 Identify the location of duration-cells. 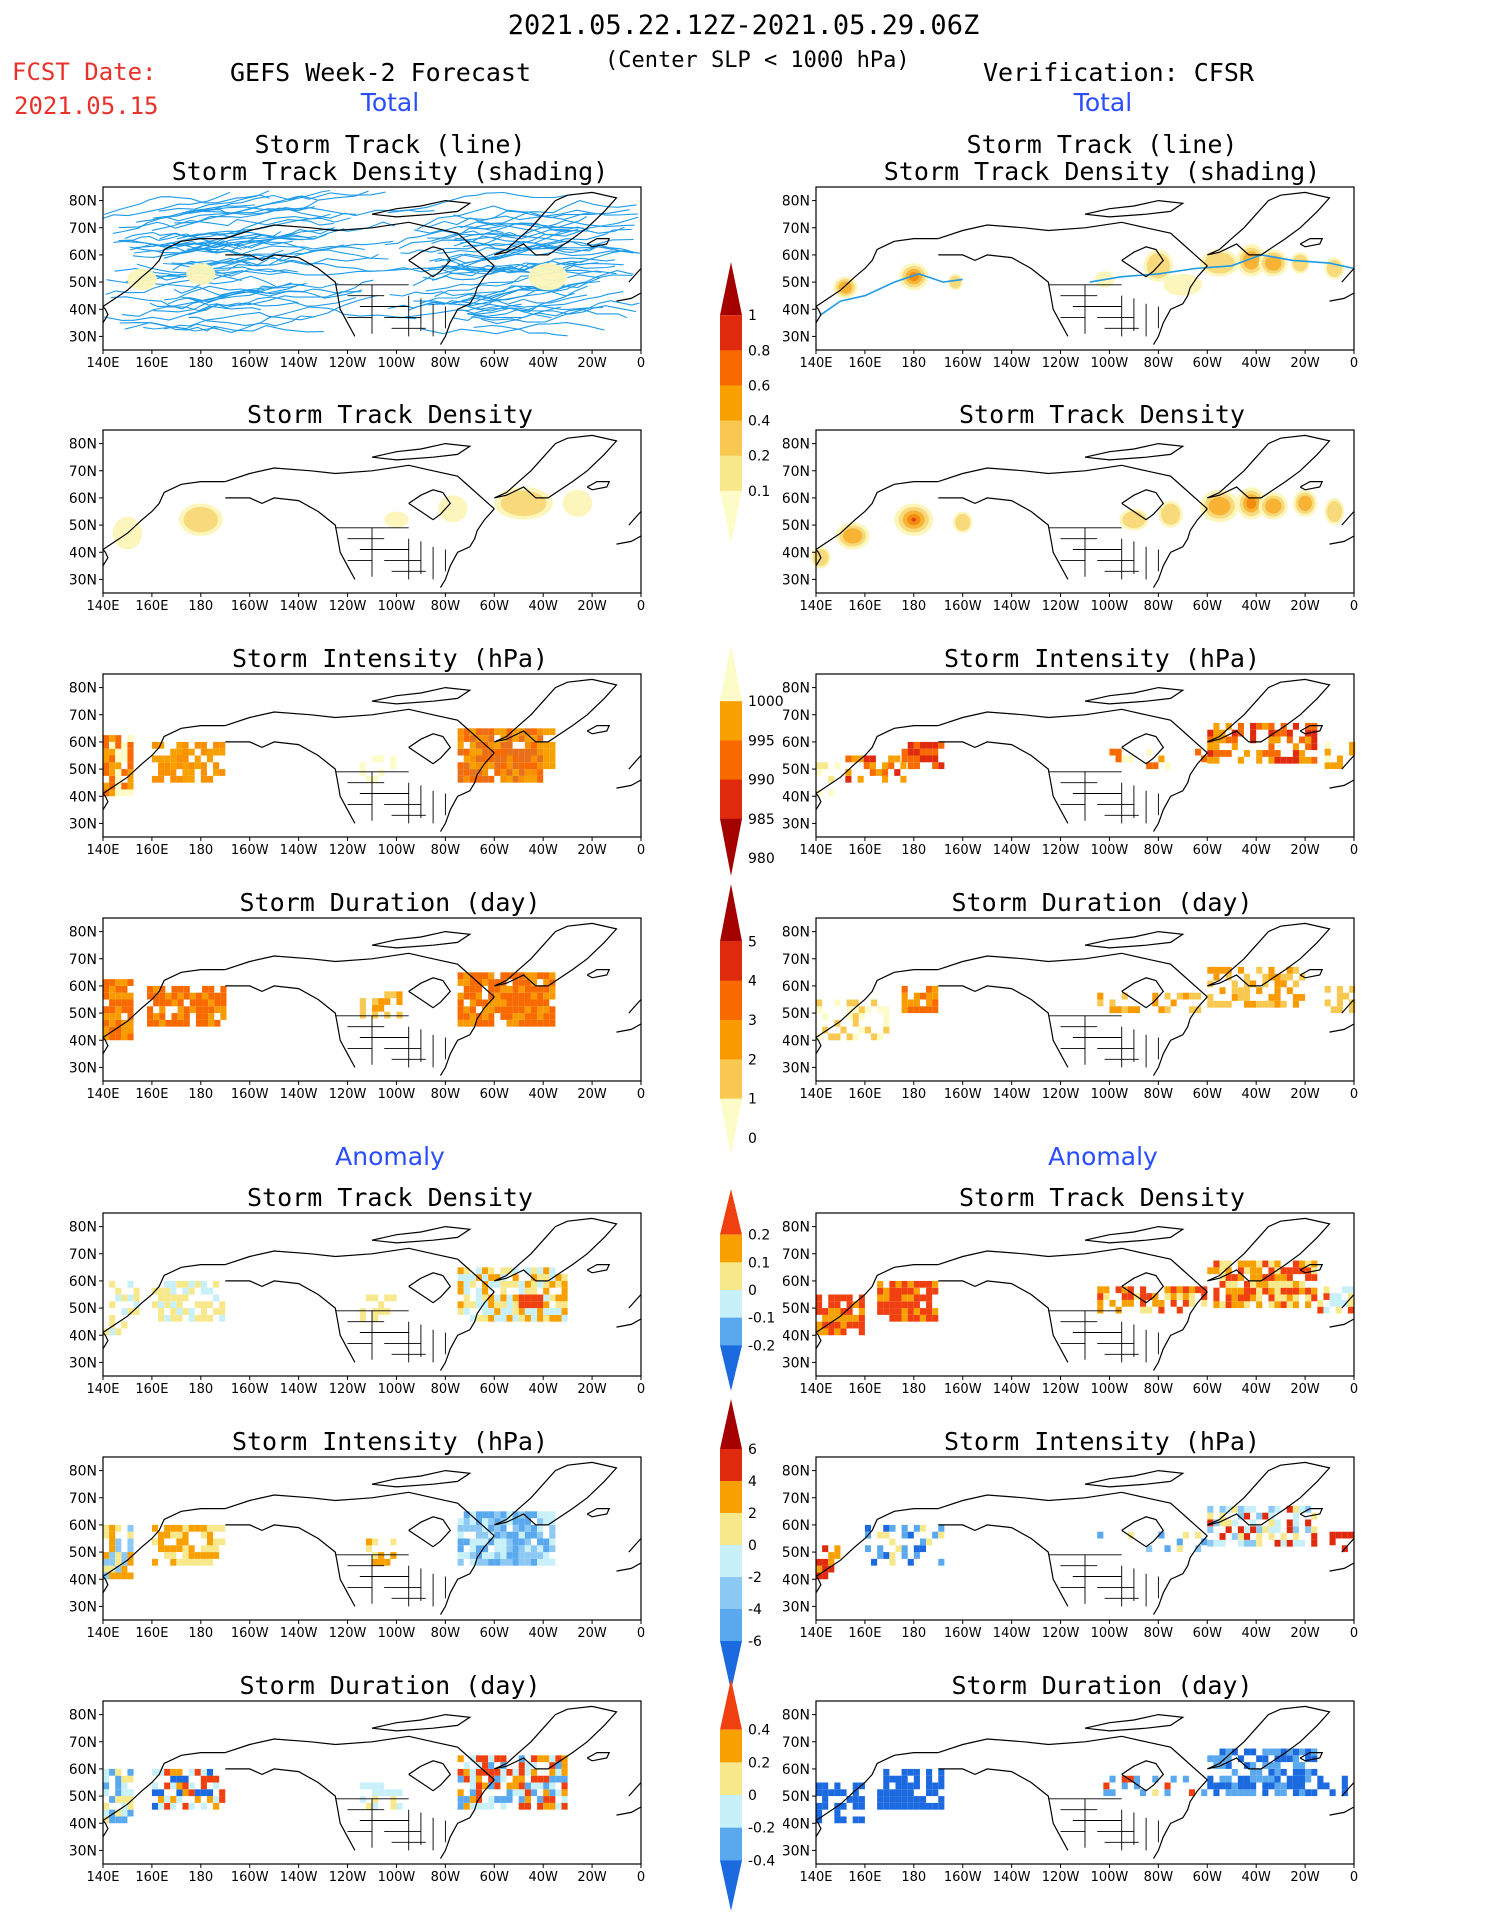
(1086, 1003).